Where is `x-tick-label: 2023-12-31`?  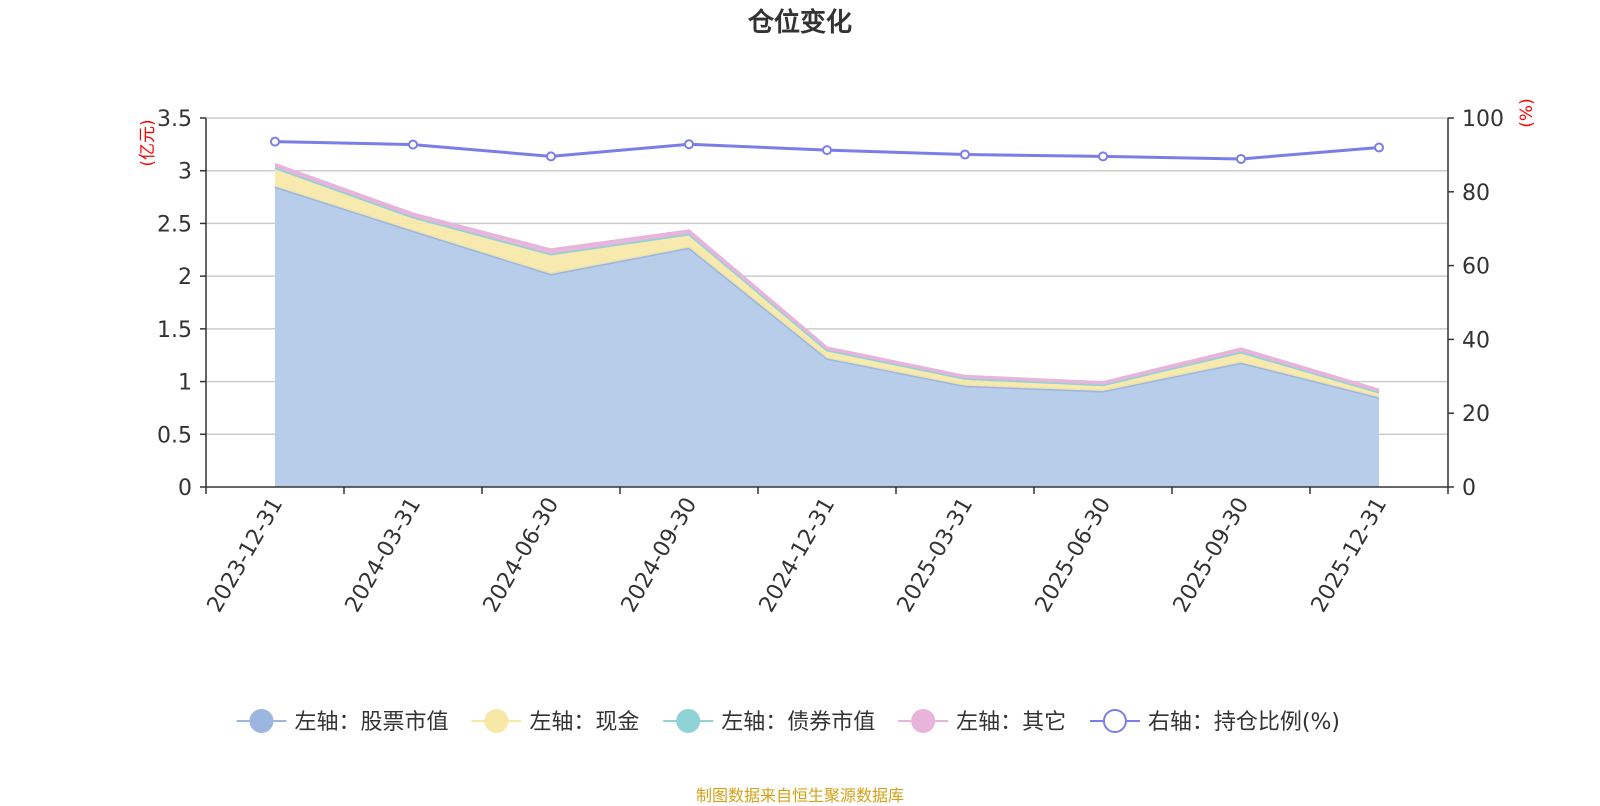
x-tick-label: 2023-12-31 is located at coordinates (246, 555).